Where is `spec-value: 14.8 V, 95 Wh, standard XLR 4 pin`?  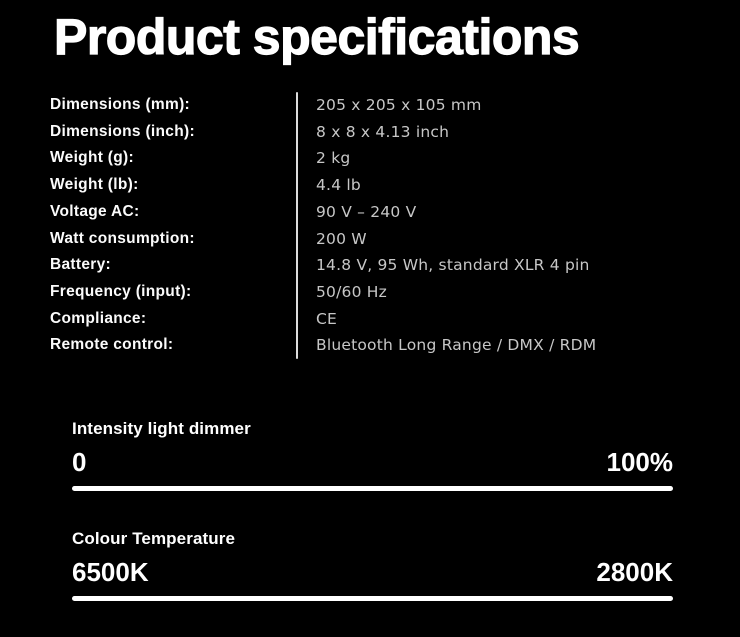 spec-value: 14.8 V, 95 Wh, standard XLR 4 pin is located at coordinates (453, 265).